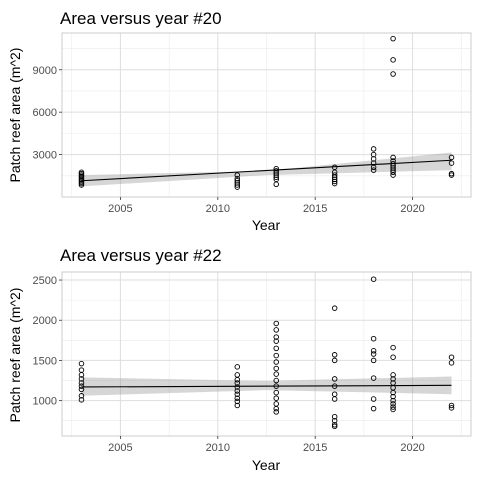 This screenshot has width=480, height=480. What do you see at coordinates (315, 209) in the screenshot?
I see `chart-1-x-tick-label: 2015` at bounding box center [315, 209].